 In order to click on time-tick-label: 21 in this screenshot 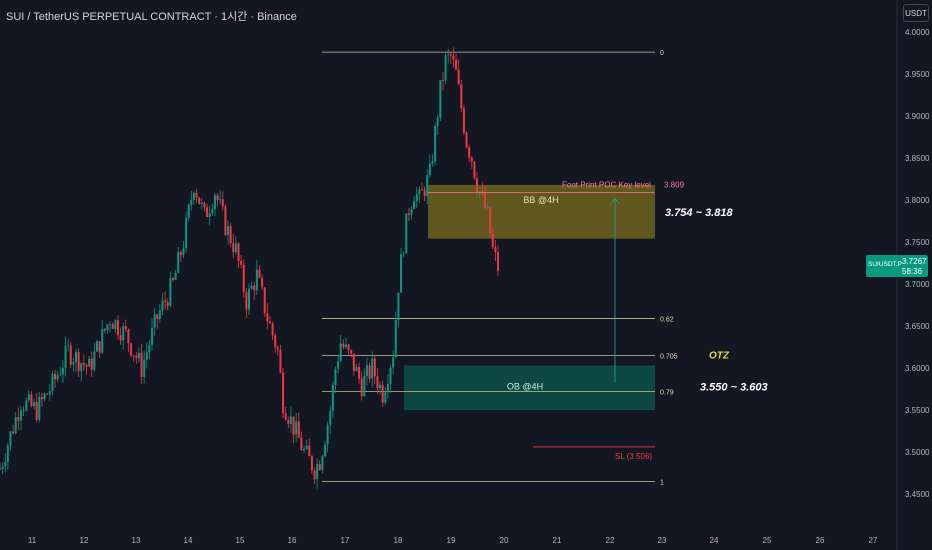, I will do `click(557, 540)`.